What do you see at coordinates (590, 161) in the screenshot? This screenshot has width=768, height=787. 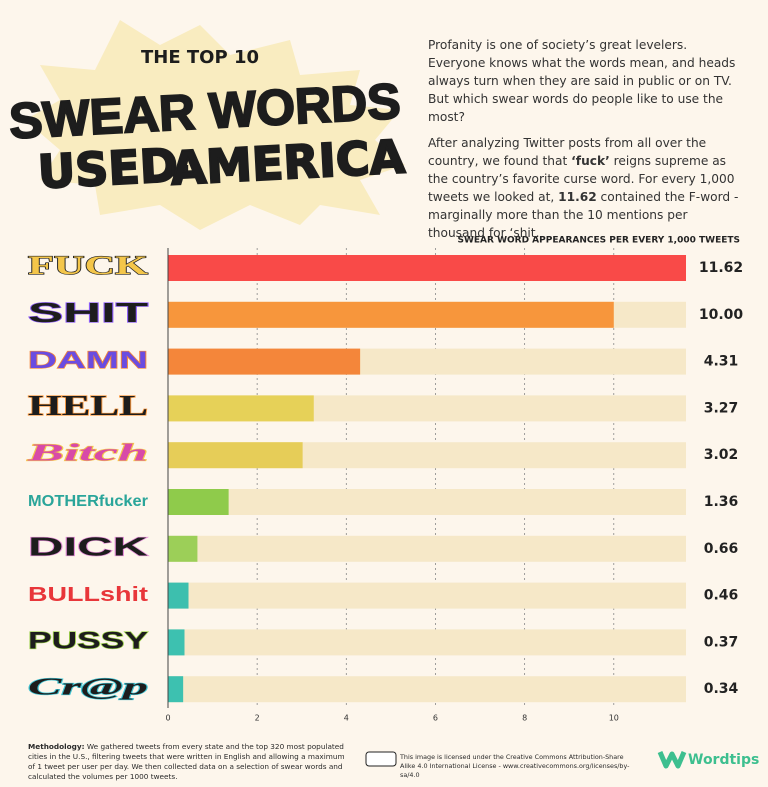 I see `text: ‘fuck’` at bounding box center [590, 161].